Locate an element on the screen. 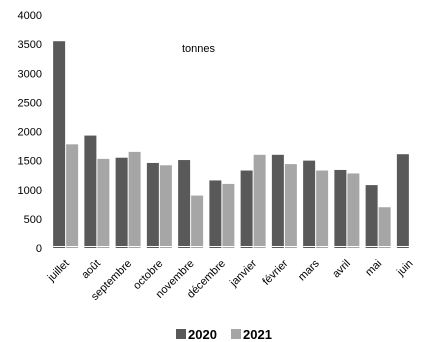 Image resolution: width=427 pixels, height=342 pixels. bar-2021-octobre is located at coordinates (165, 206).